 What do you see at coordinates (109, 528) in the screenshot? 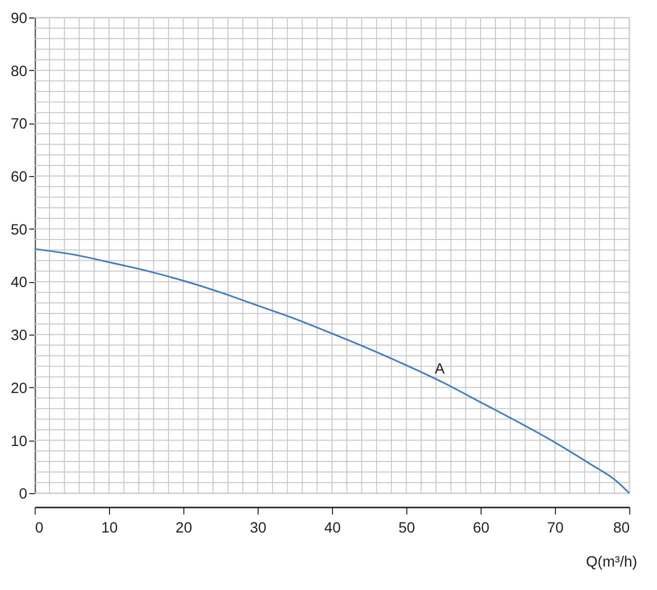
I see `x-tick-label: 10` at bounding box center [109, 528].